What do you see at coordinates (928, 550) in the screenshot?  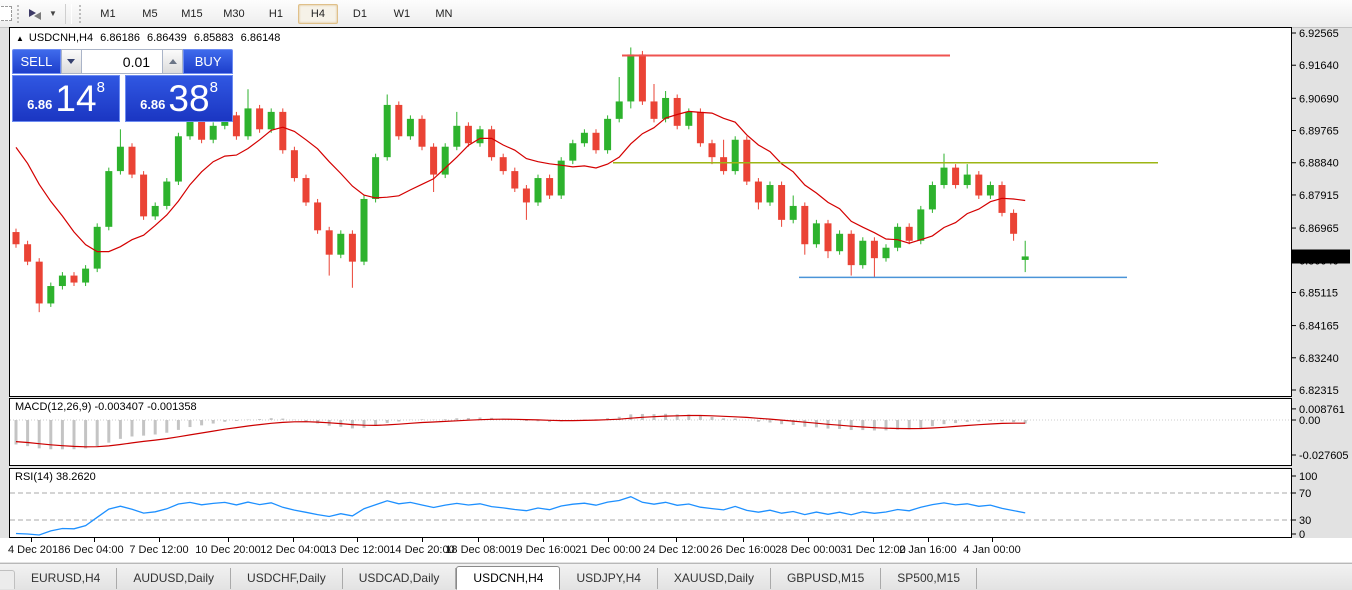 I see `date-axis-label: 2 Jan 16:00` at bounding box center [928, 550].